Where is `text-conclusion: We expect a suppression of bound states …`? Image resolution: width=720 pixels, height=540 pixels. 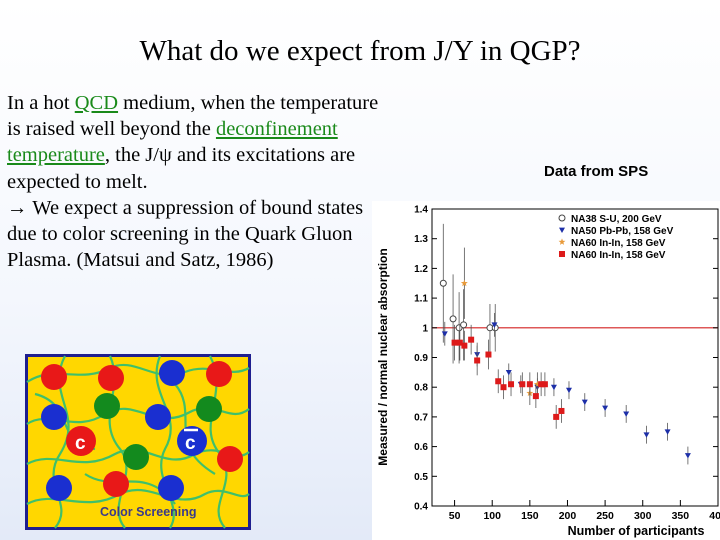
text-conclusion: We expect a suppression of bound states … is located at coordinates (185, 234).